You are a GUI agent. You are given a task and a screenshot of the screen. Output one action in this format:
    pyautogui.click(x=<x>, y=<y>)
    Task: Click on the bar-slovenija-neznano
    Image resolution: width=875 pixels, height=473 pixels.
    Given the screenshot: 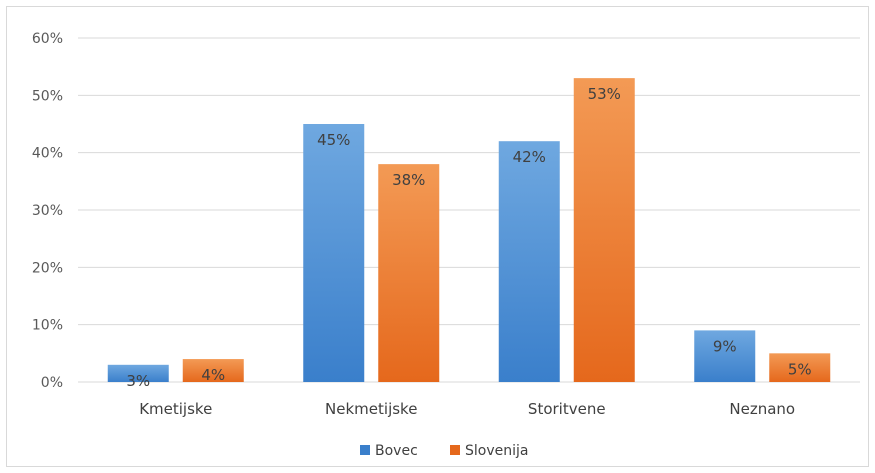 What is the action you would take?
    pyautogui.click(x=800, y=367)
    